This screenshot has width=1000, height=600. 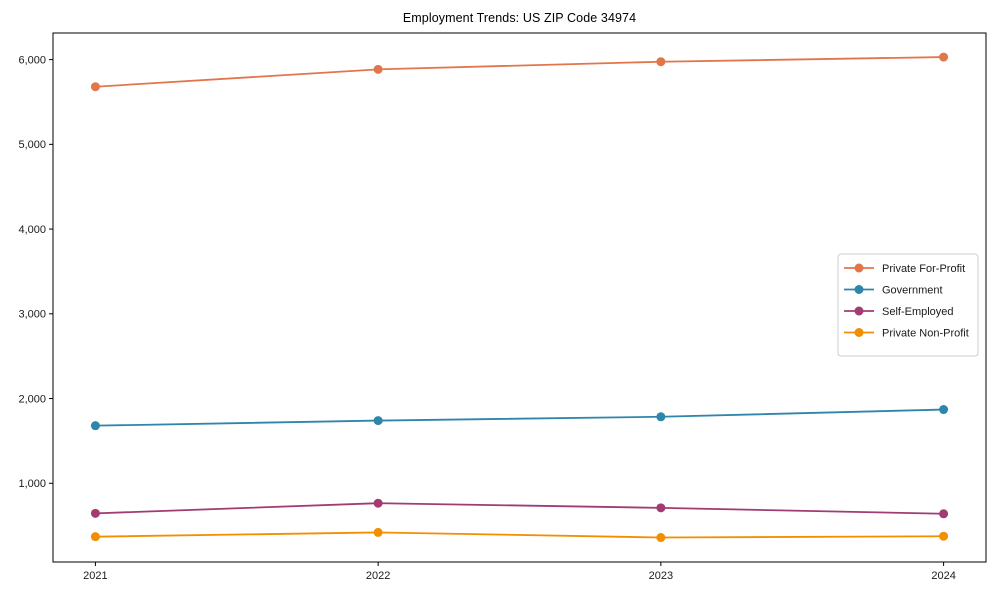 What do you see at coordinates (859, 289) in the screenshot?
I see `legend-marker-icon-government` at bounding box center [859, 289].